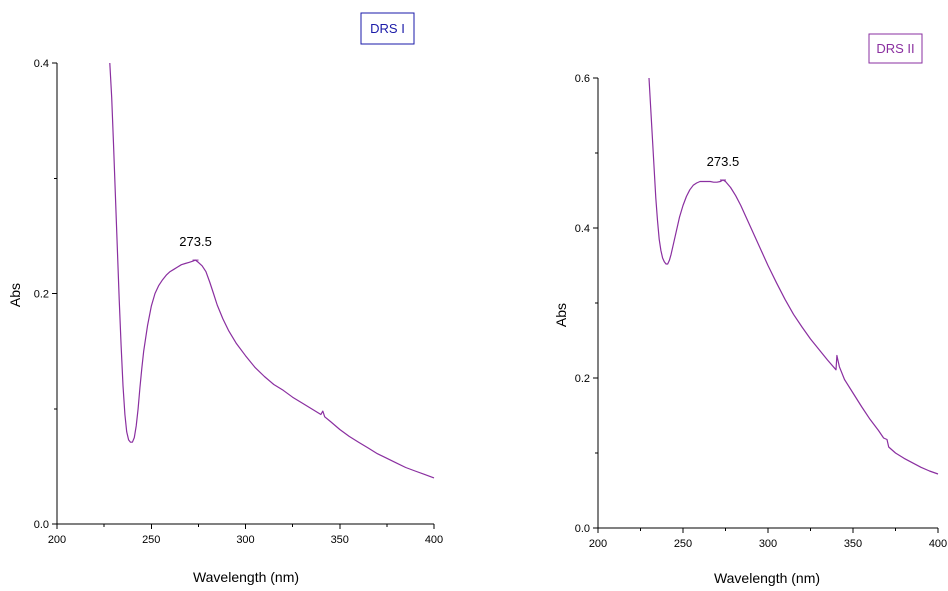 The width and height of the screenshot is (948, 591). What do you see at coordinates (683, 544) in the screenshot?
I see `x-tick-label-drs-ii: 250` at bounding box center [683, 544].